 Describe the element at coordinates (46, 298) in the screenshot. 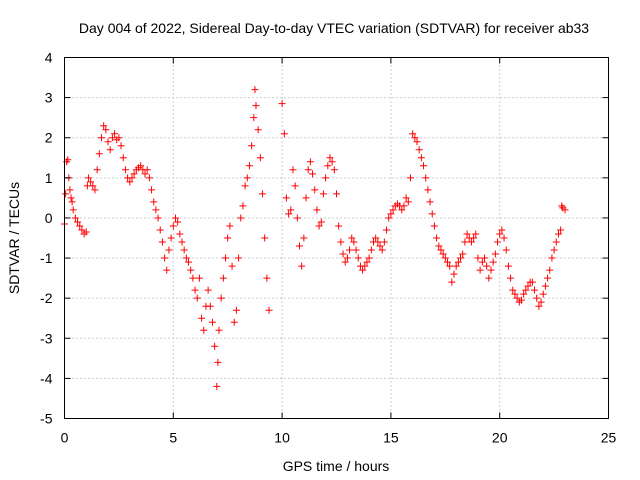

I see `y-tick-label: -2` at that location.